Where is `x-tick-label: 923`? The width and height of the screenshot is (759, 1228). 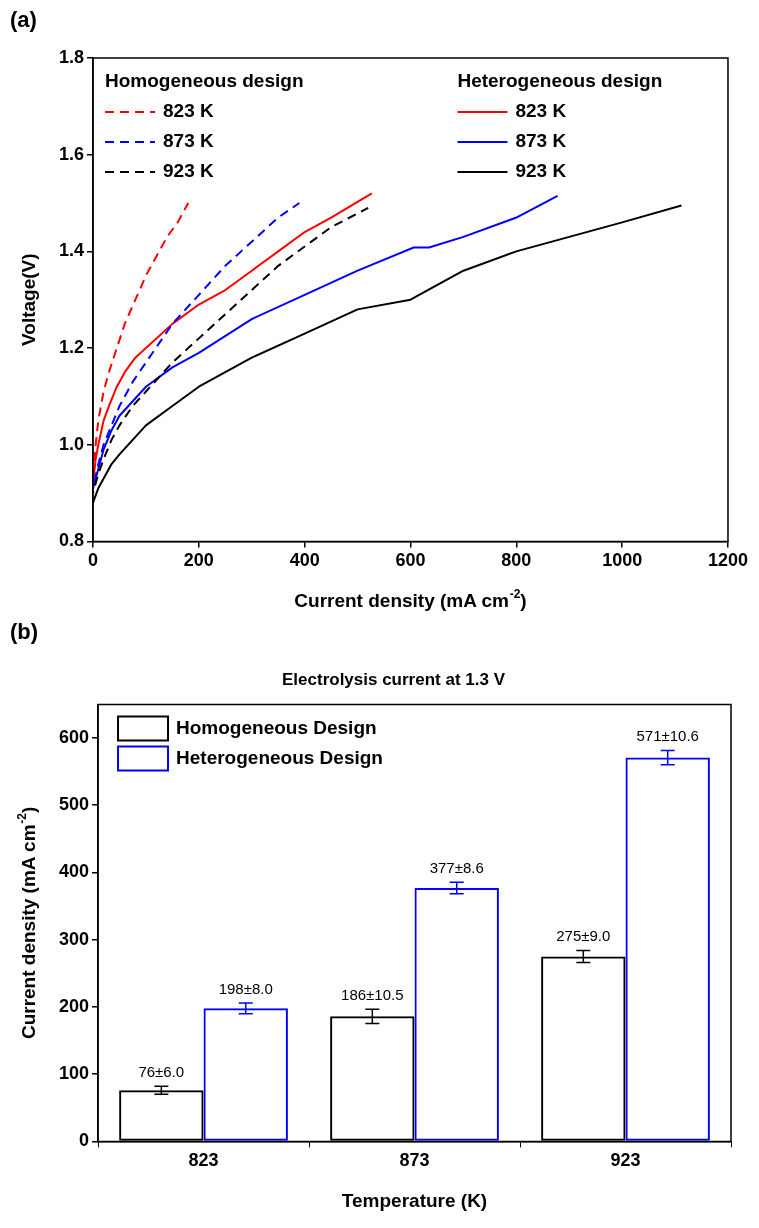
x-tick-label: 923 is located at coordinates (625, 1160).